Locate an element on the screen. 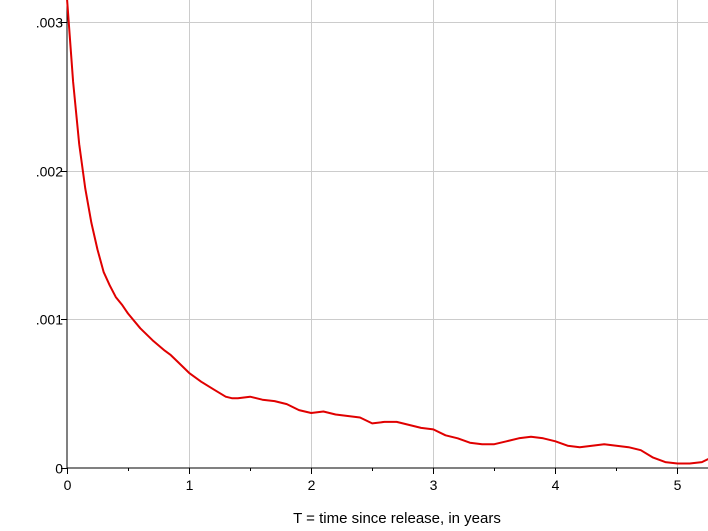 This screenshot has width=708, height=531. x-tick-label: 0 is located at coordinates (68, 485).